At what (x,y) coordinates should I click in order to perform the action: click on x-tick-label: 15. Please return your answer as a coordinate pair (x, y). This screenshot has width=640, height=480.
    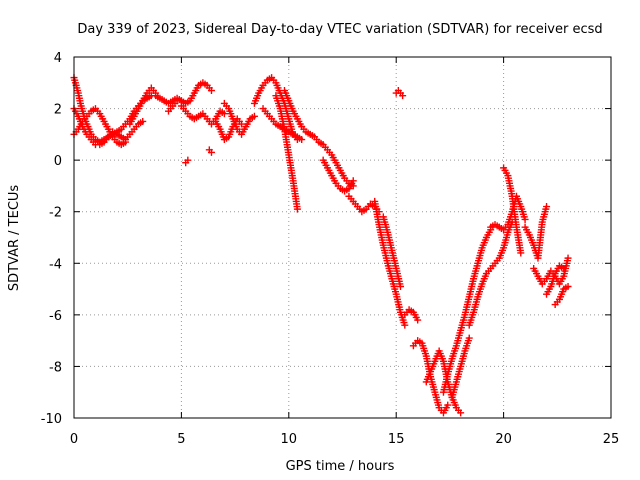
    Looking at the image, I should click on (396, 439).